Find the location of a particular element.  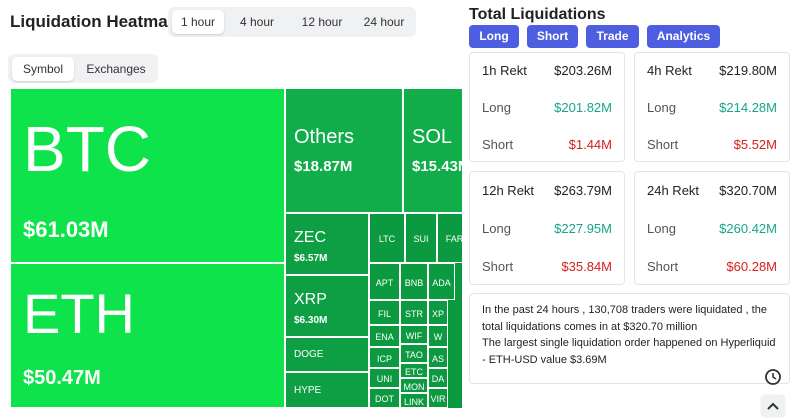

heatmap-cell: DA is located at coordinates (438, 378).